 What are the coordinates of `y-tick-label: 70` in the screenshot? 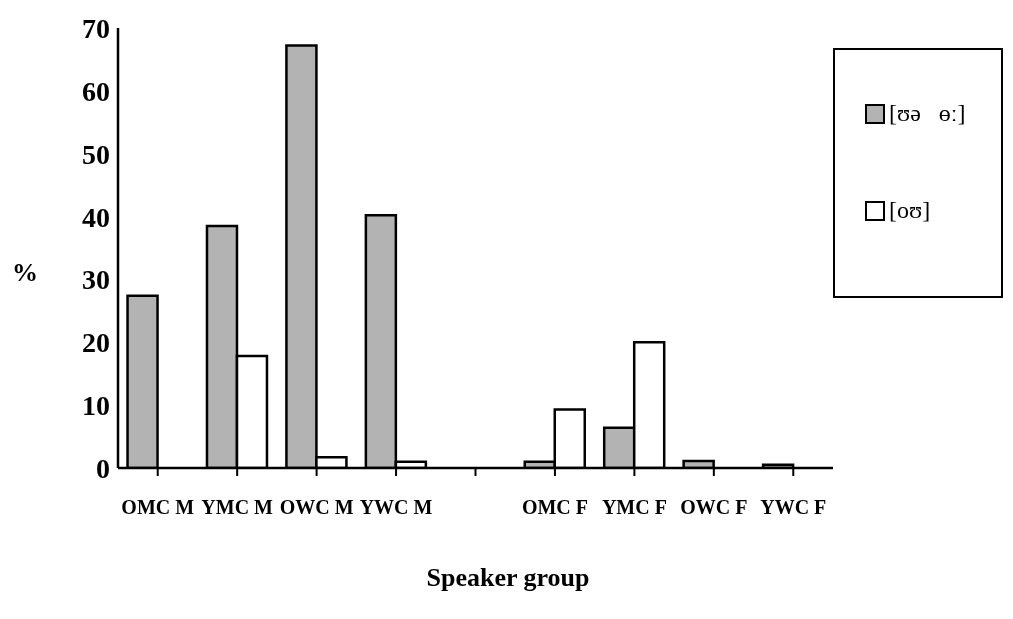 It's located at (96, 28).